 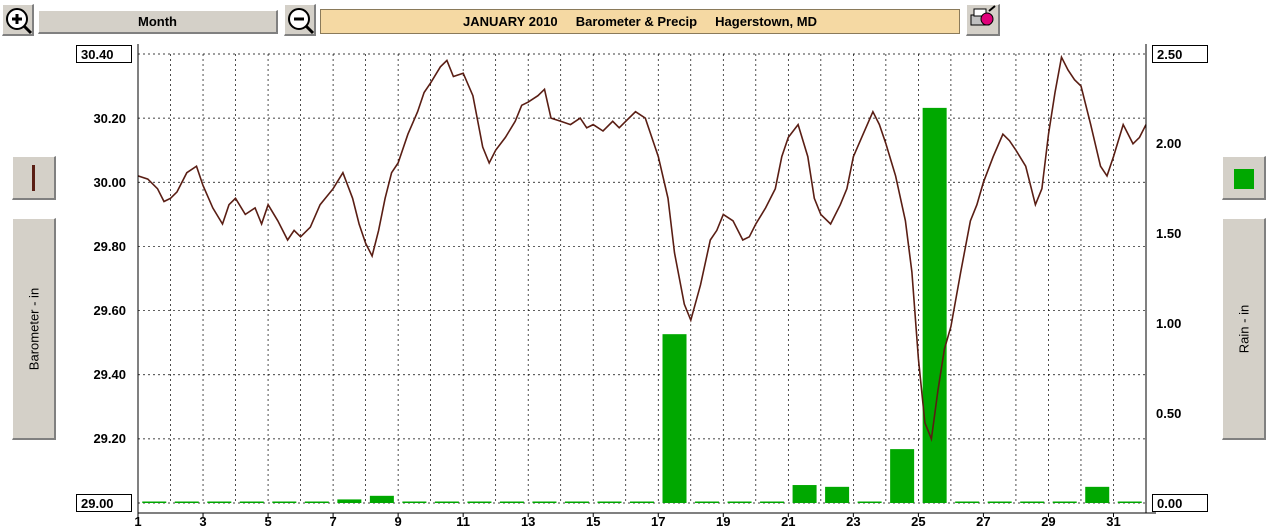 I want to click on x-tick-label: 7, so click(x=332, y=521).